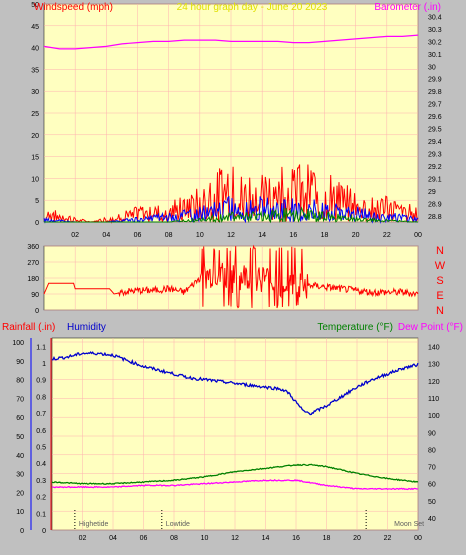  I want to click on humidity-tick-label: 80, so click(20, 381).